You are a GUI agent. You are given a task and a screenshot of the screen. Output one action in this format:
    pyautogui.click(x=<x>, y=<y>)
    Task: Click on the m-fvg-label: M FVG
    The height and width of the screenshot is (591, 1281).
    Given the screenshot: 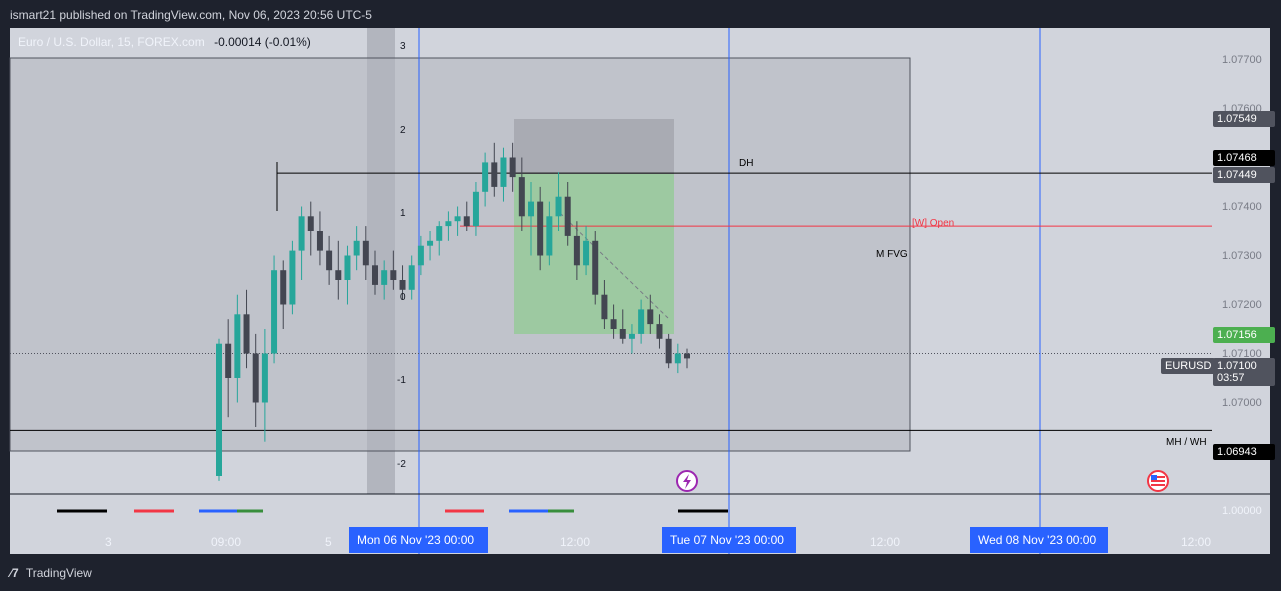 What is the action you would take?
    pyautogui.click(x=892, y=254)
    